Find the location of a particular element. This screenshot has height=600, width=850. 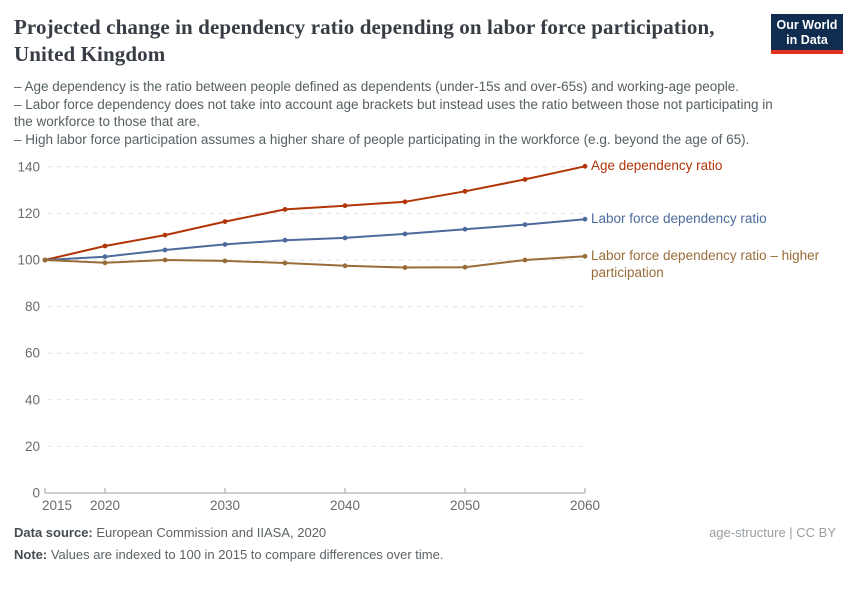

series-label-labor-force-dependency: Labor force dependency ratio is located at coordinates (679, 219).